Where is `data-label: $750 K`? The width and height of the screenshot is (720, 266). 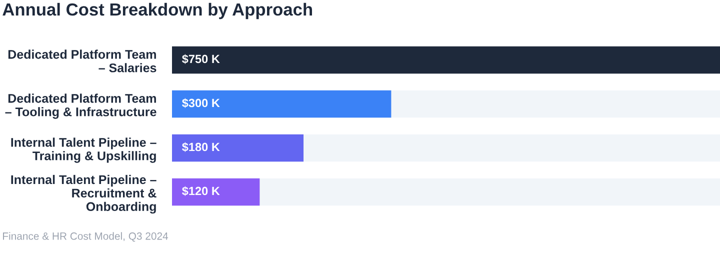 data-label: $750 K is located at coordinates (201, 59).